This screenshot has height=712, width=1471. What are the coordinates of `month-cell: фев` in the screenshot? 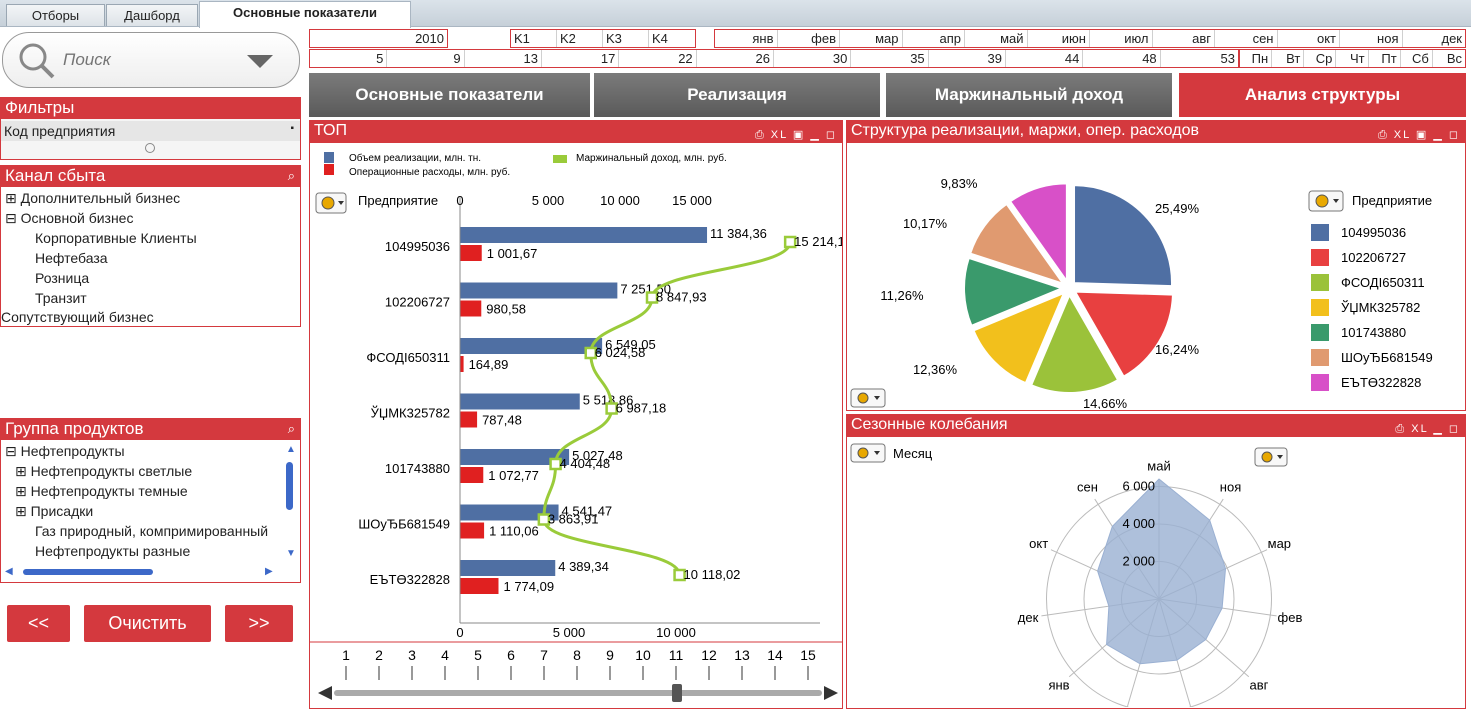 It's located at (809, 38).